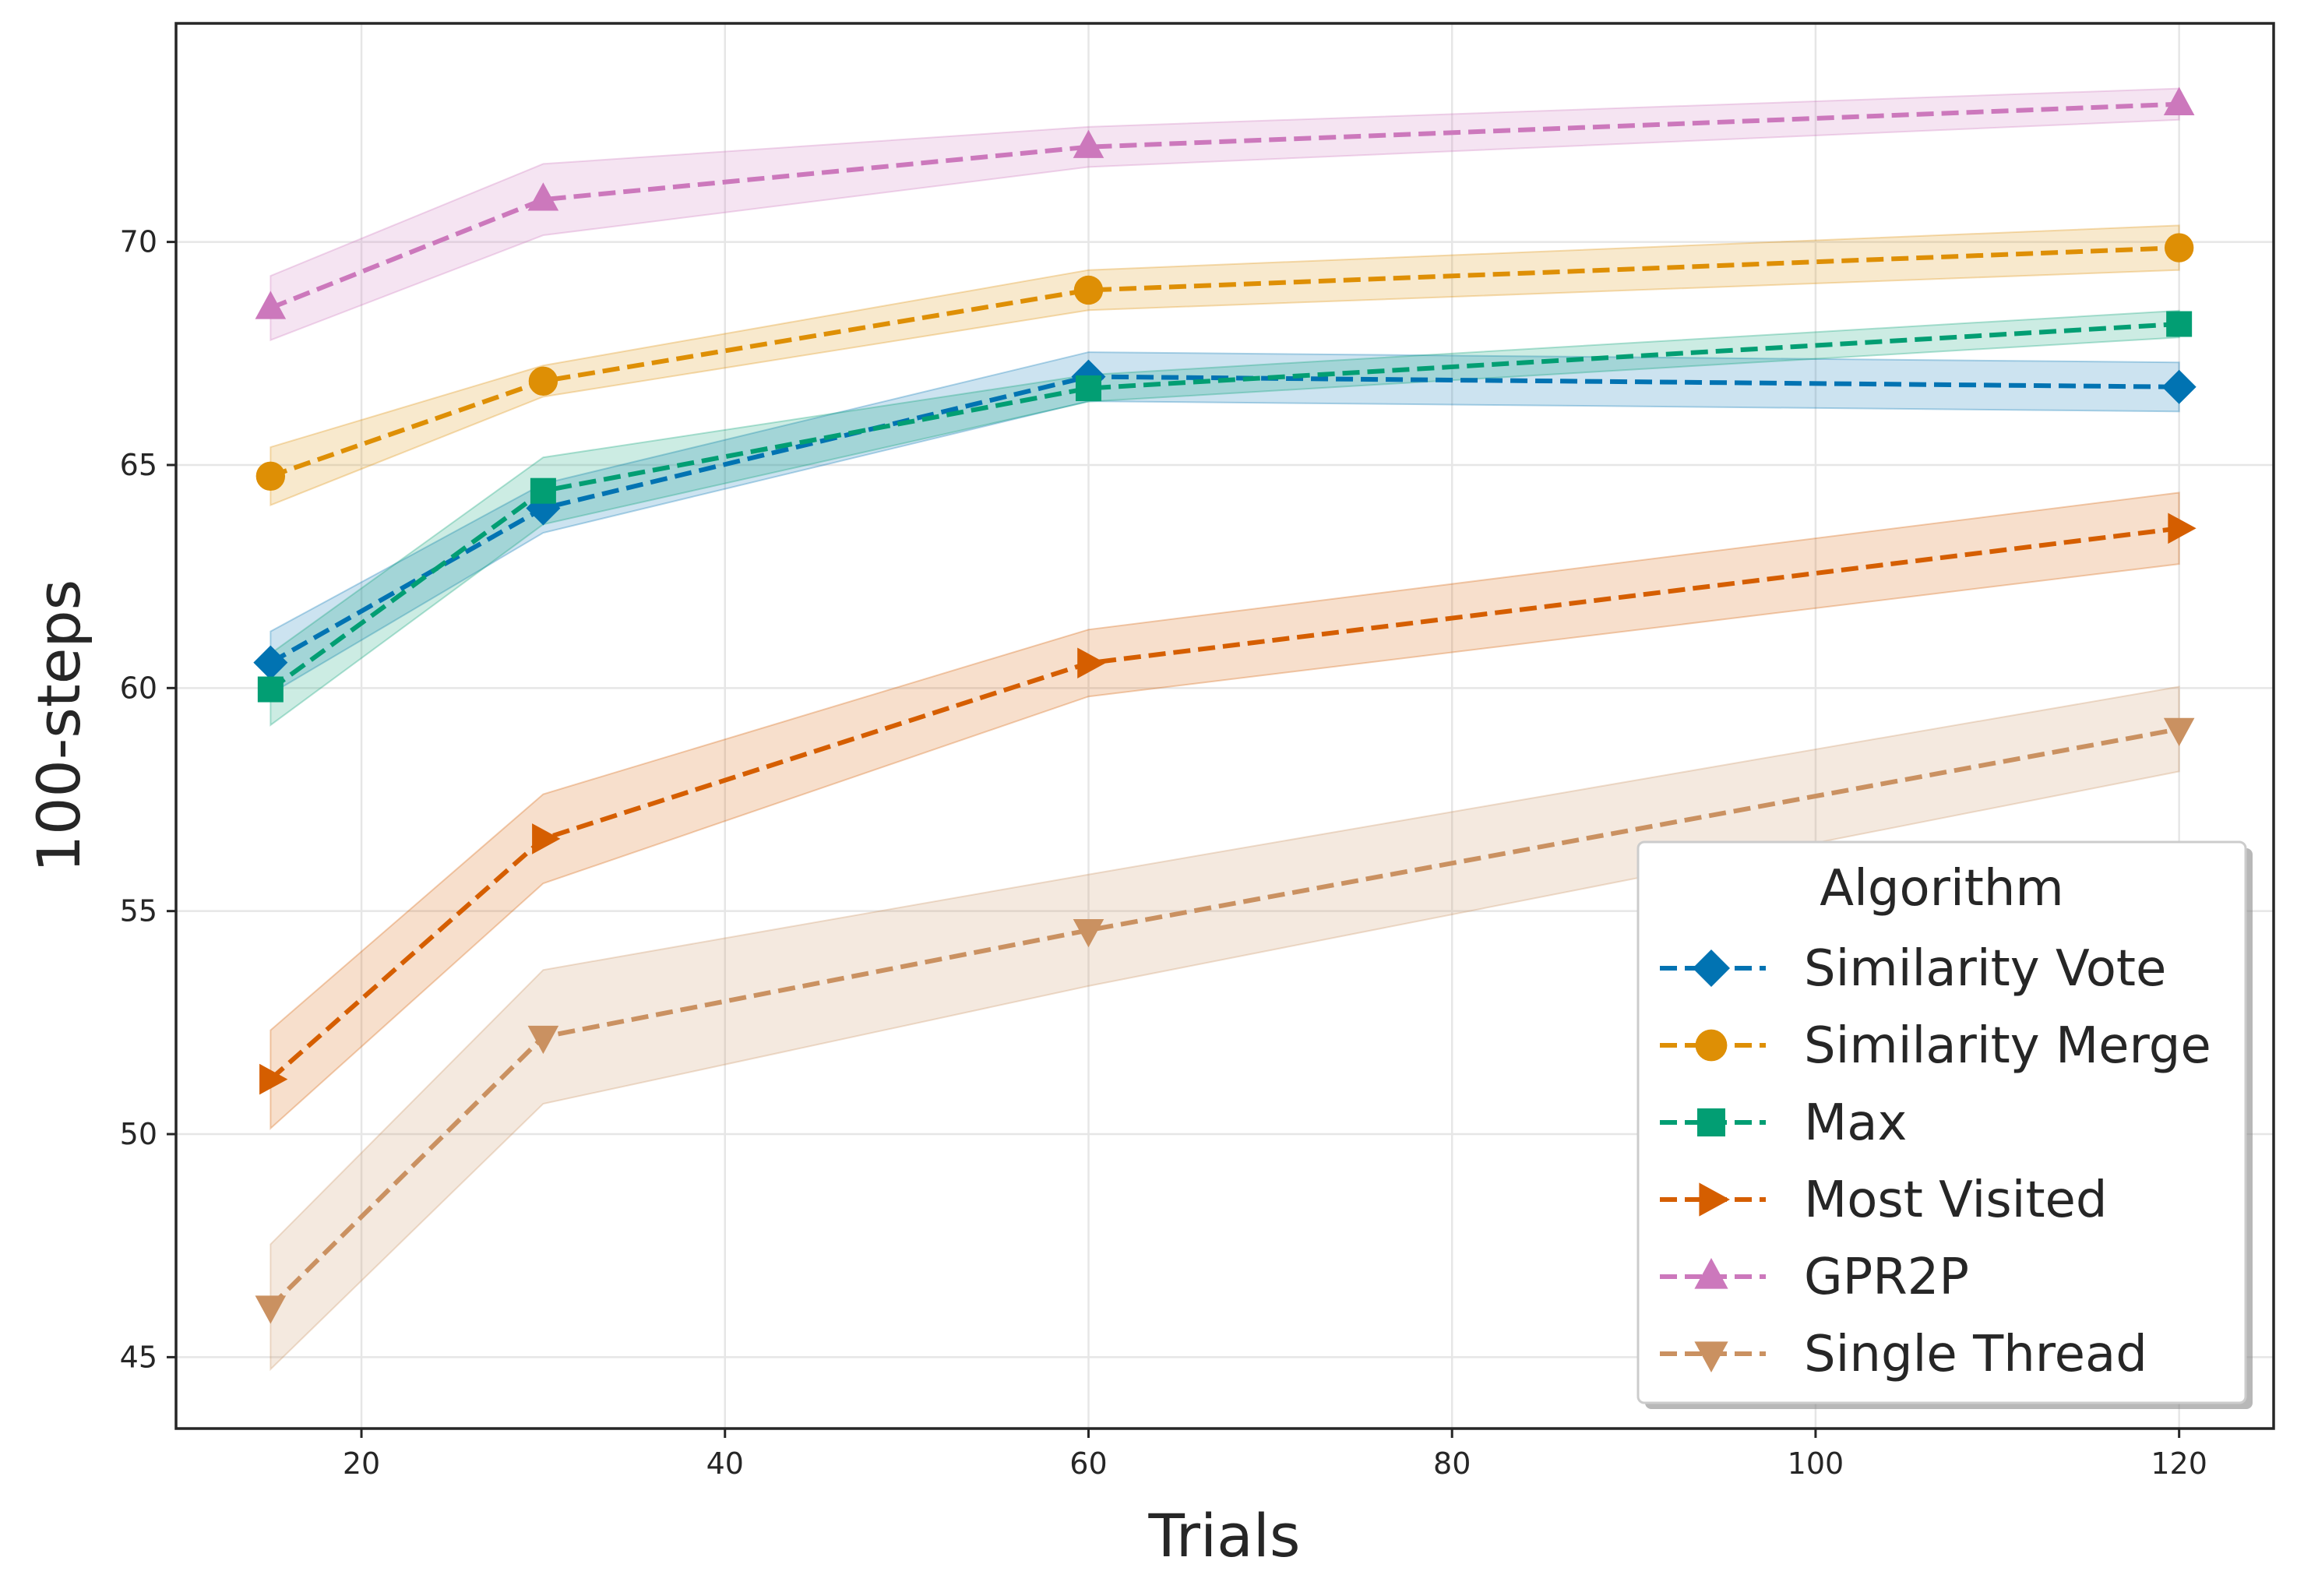 The height and width of the screenshot is (1596, 2297). I want to click on legend-item-similarity-vote: Similarity Vote, so click(1913, 969).